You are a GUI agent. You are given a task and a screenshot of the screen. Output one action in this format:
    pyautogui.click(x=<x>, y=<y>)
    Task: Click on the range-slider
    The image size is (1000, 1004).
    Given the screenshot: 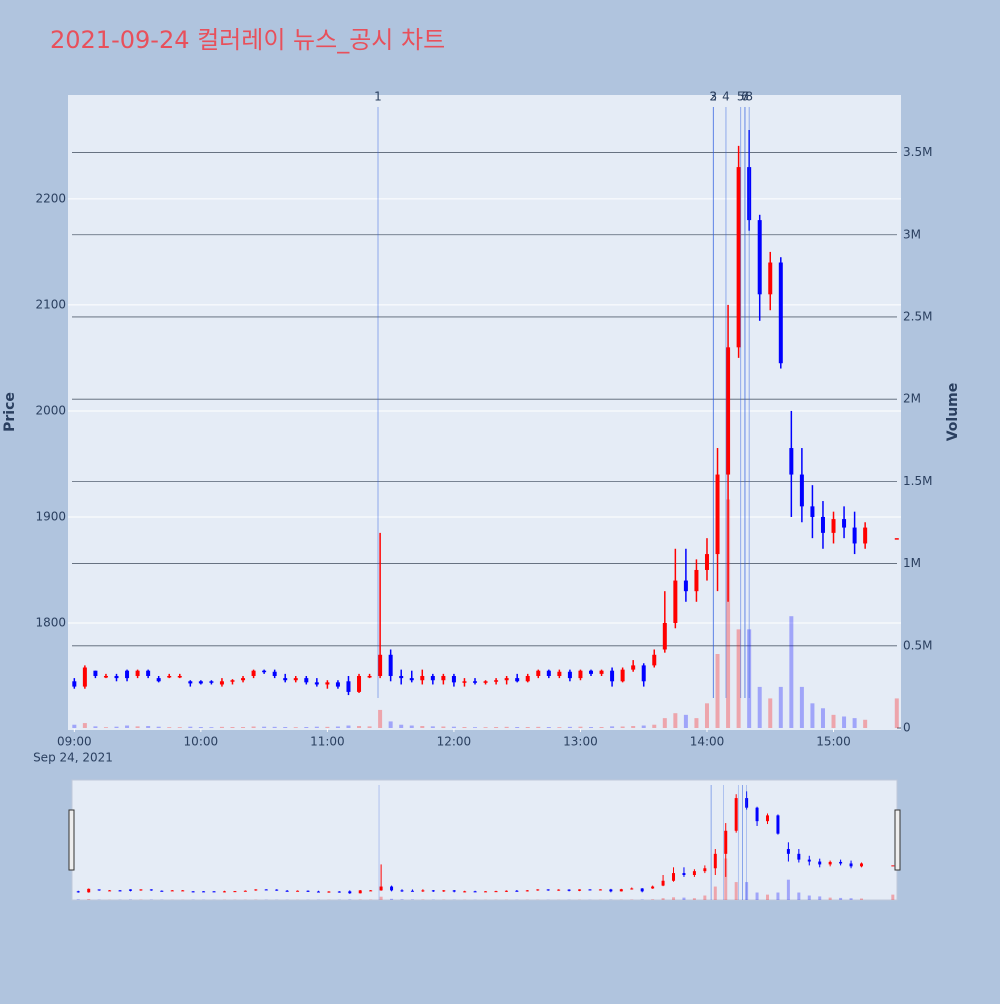 What is the action you would take?
    pyautogui.click(x=484, y=840)
    